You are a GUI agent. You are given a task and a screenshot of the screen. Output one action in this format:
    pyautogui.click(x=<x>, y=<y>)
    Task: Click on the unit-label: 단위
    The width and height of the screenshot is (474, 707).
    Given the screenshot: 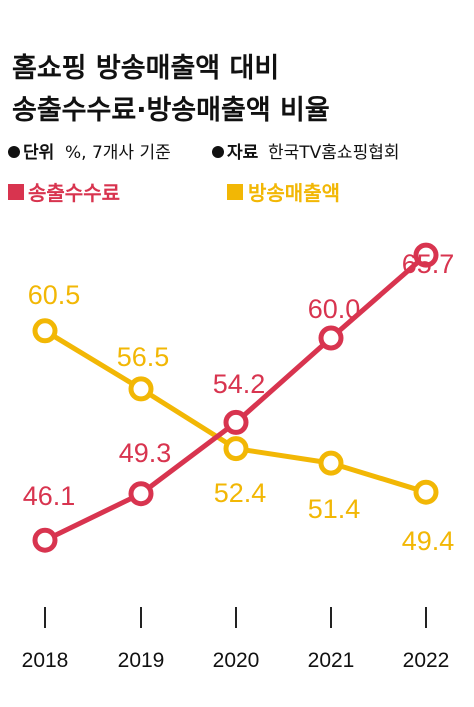 What is the action you would take?
    pyautogui.click(x=38, y=153)
    